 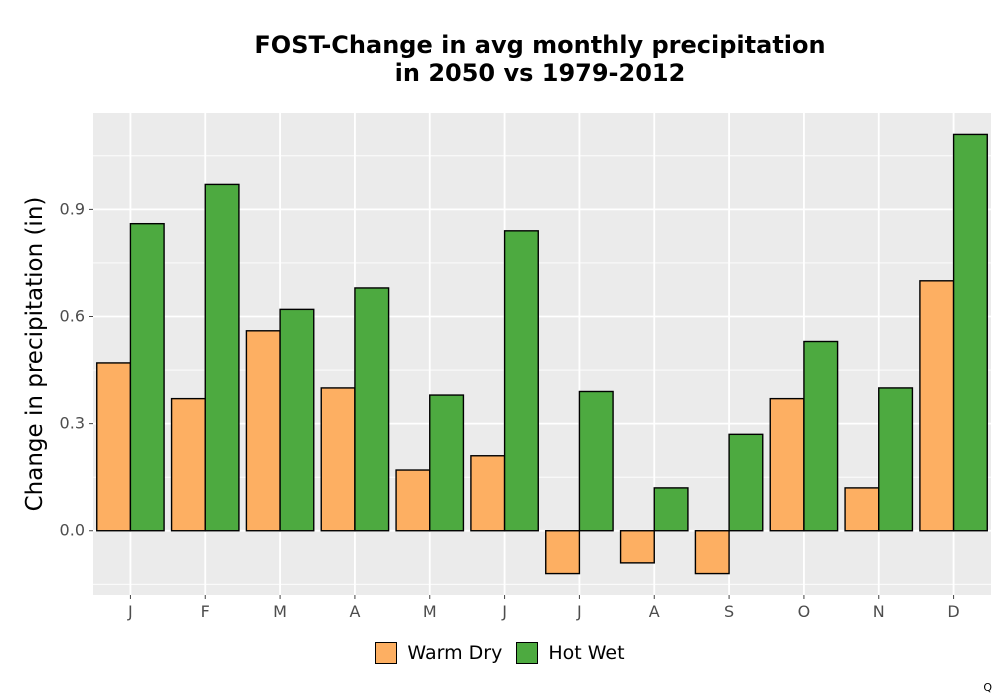 What do you see at coordinates (953, 611) in the screenshot?
I see `x-tick-label: D` at bounding box center [953, 611].